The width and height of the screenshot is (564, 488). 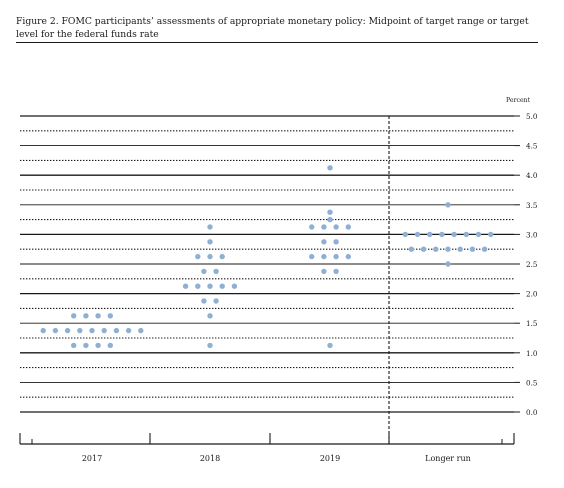 I want to click on y-axis-title: Percent, so click(x=518, y=100).